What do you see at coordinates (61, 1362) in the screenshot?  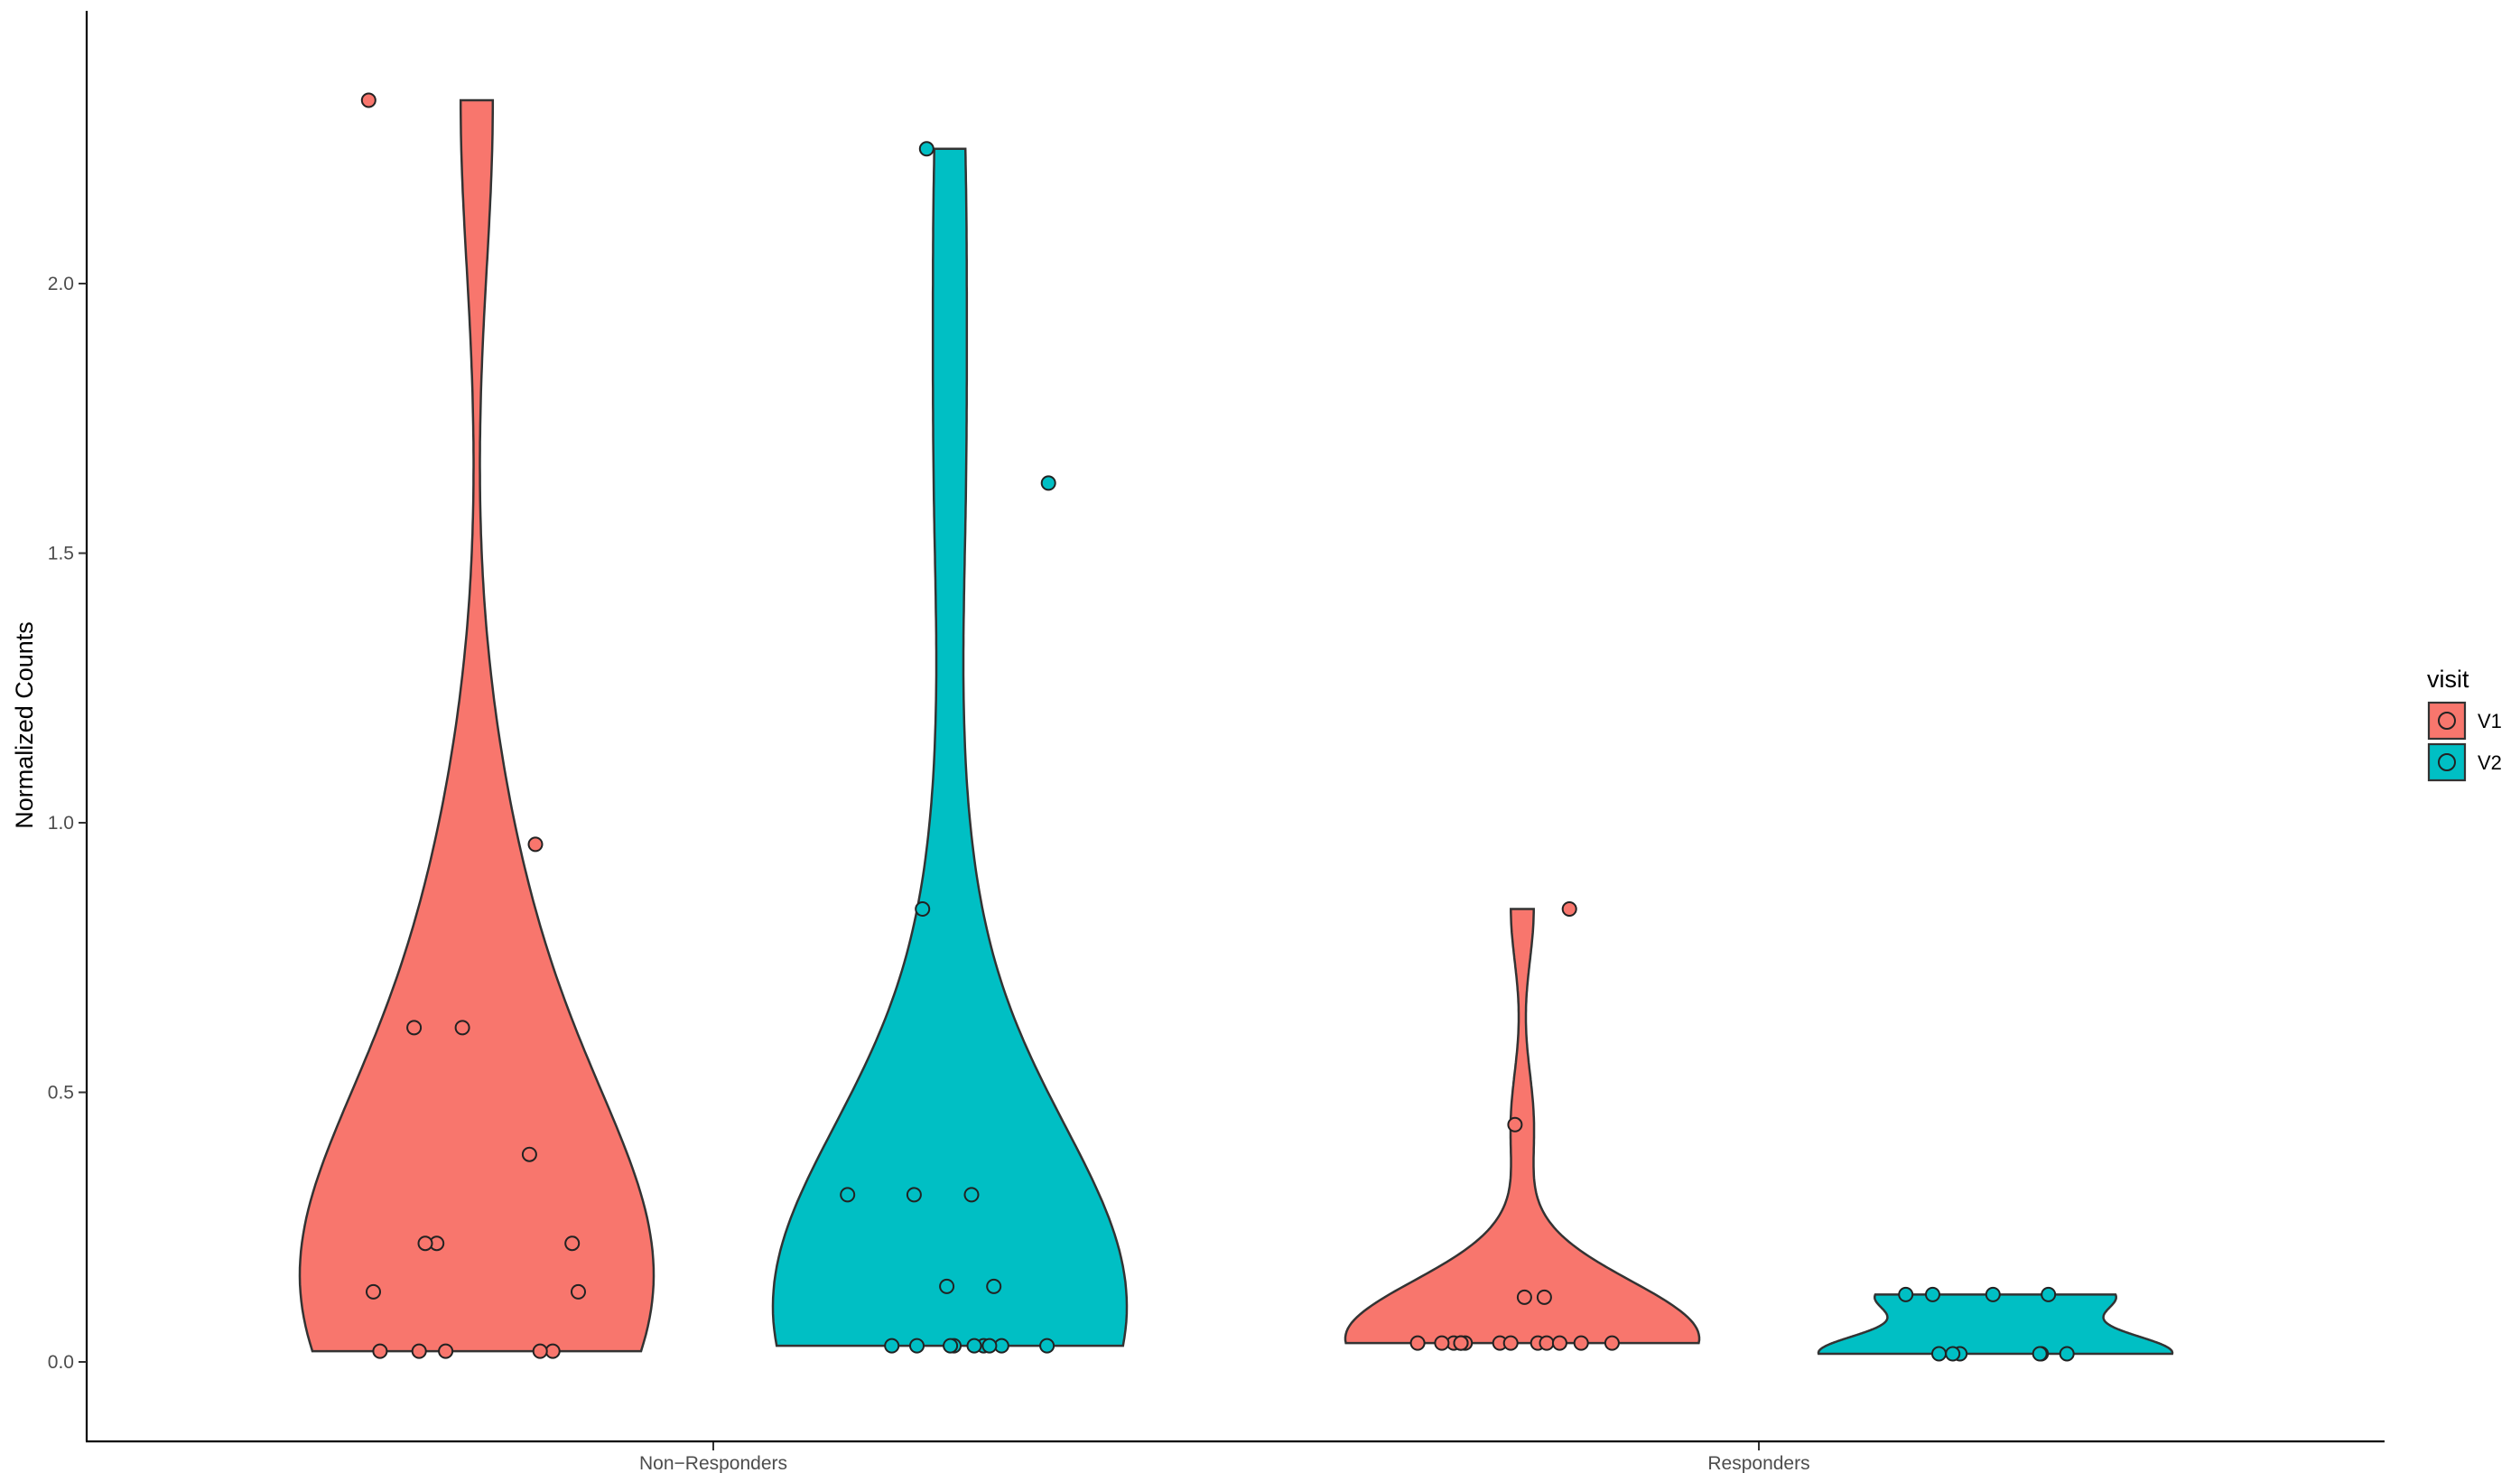 I see `y-tick-label: 0.0` at bounding box center [61, 1362].